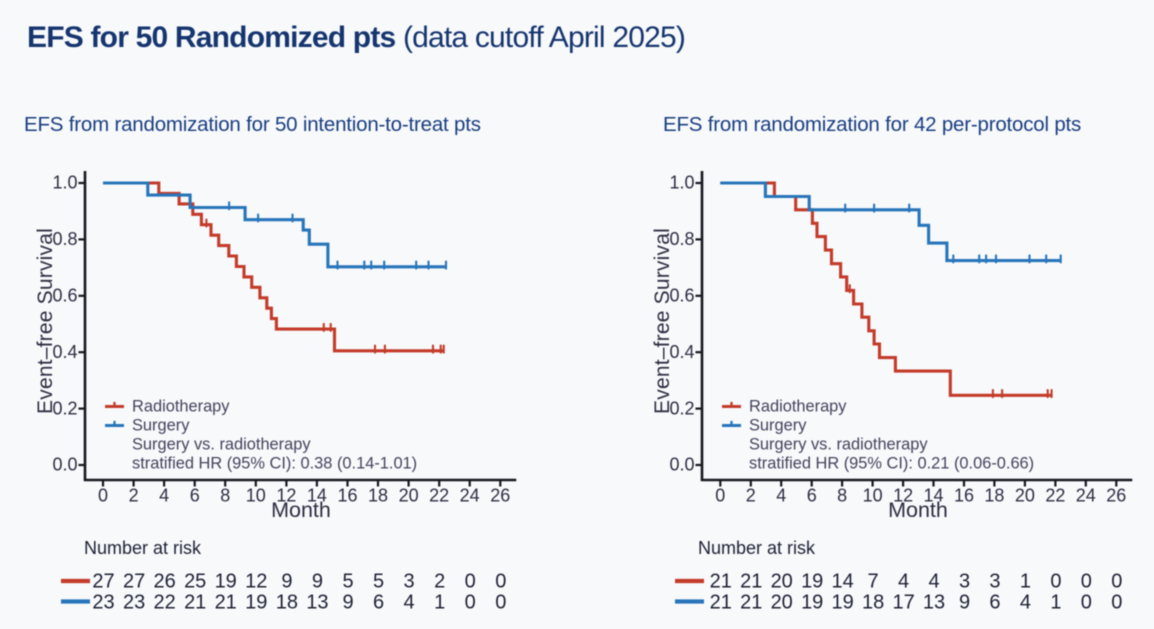  I want to click on svg-text:stratified HR (95% CI): 0.38 (: stratified HR (95% CI): 0.38 (0.14-1.01), so click(274, 464).